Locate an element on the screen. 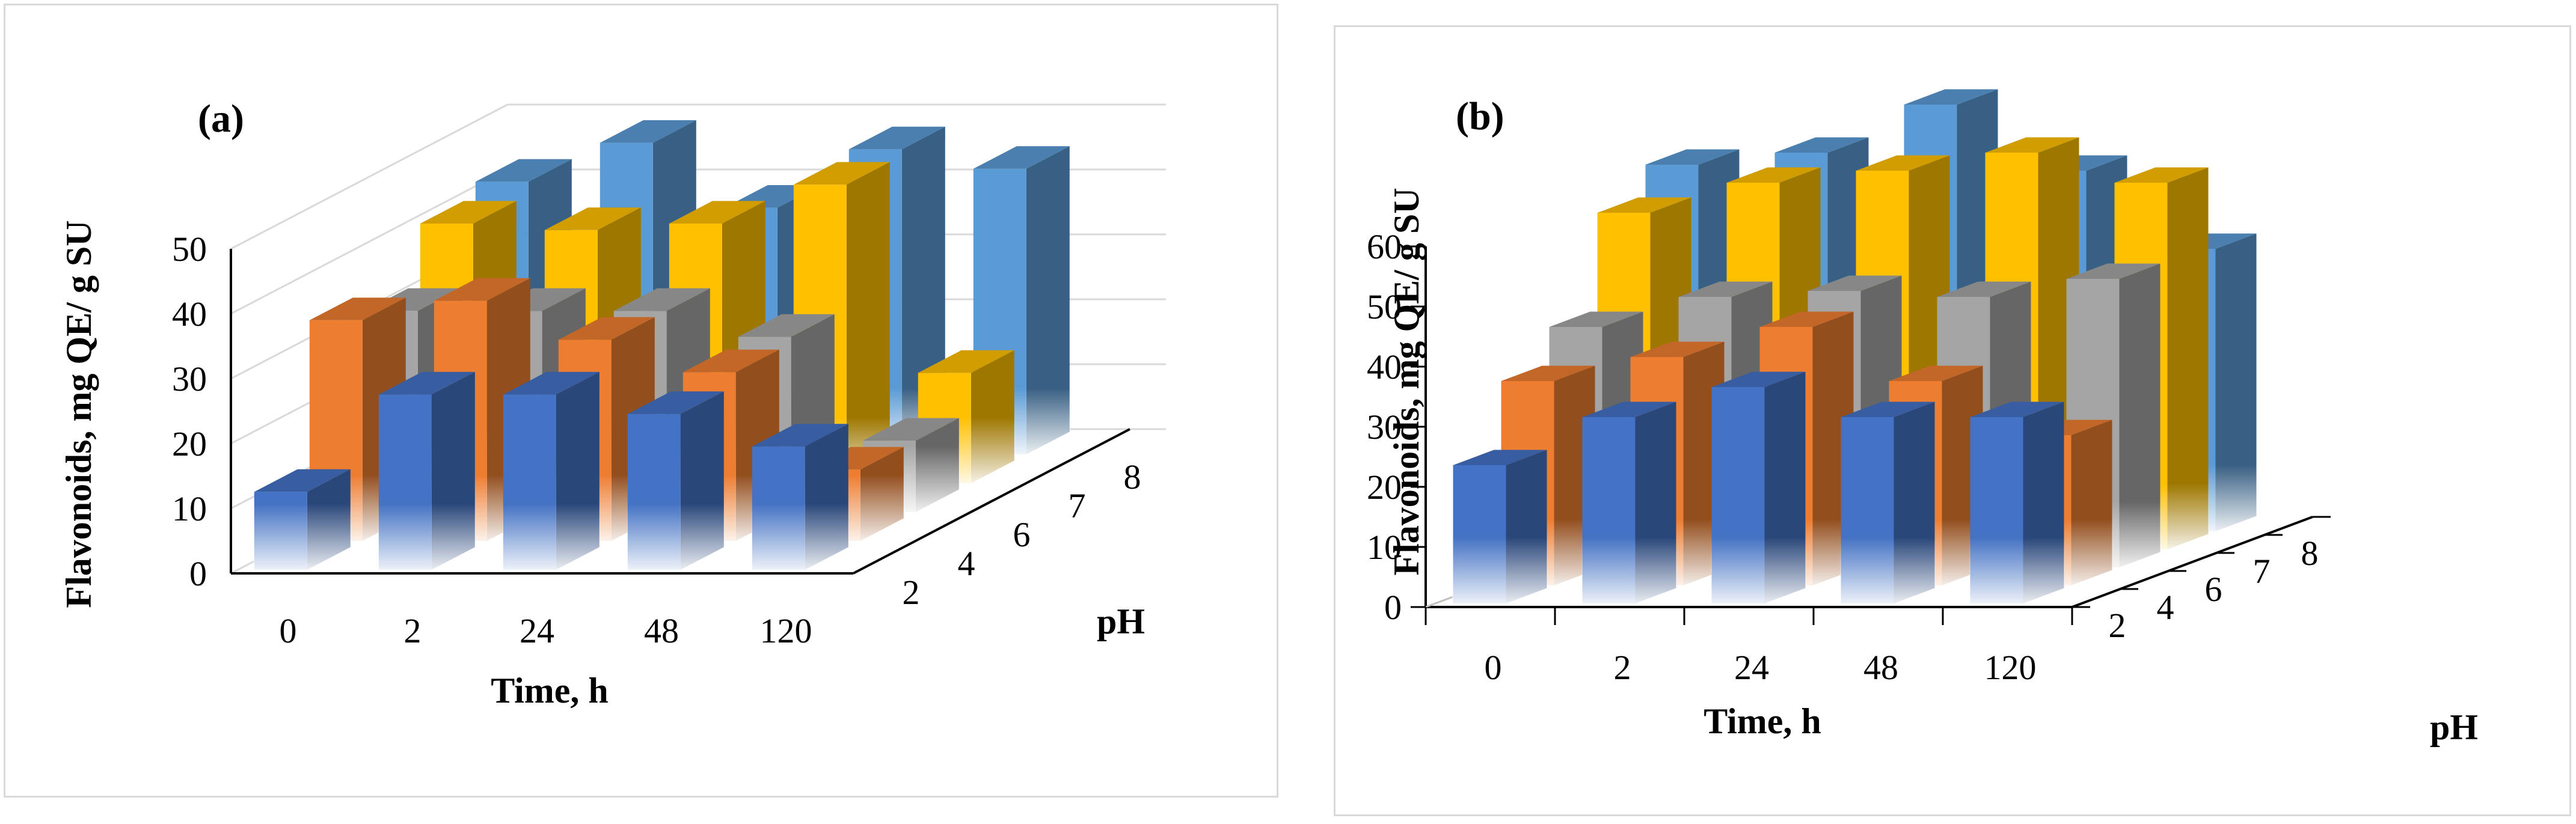  depth-axis-title-b: pH is located at coordinates (2454, 727).